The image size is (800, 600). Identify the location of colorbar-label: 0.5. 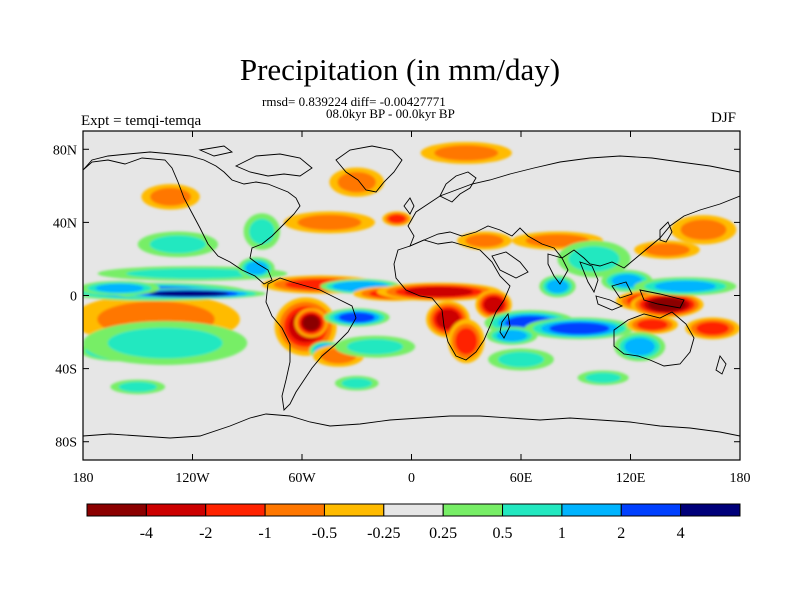
(503, 533).